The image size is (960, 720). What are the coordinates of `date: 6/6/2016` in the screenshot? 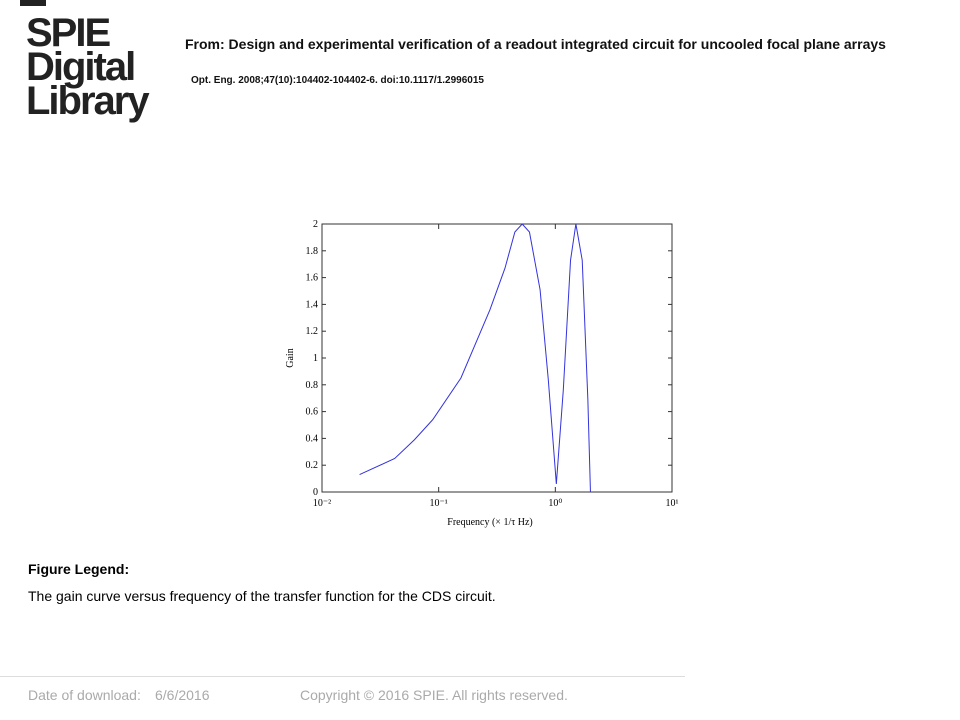 It's located at (182, 695).